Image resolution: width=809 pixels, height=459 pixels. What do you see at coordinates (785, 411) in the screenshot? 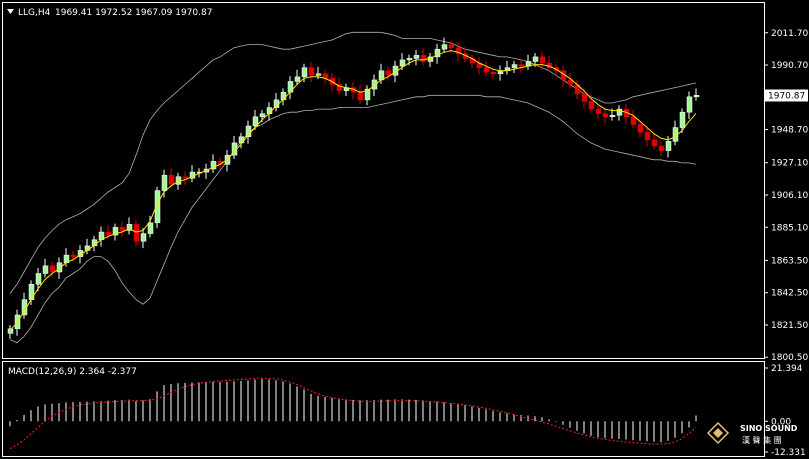
I see `macd-axis: 21.394 0.00 -12.331` at bounding box center [785, 411].